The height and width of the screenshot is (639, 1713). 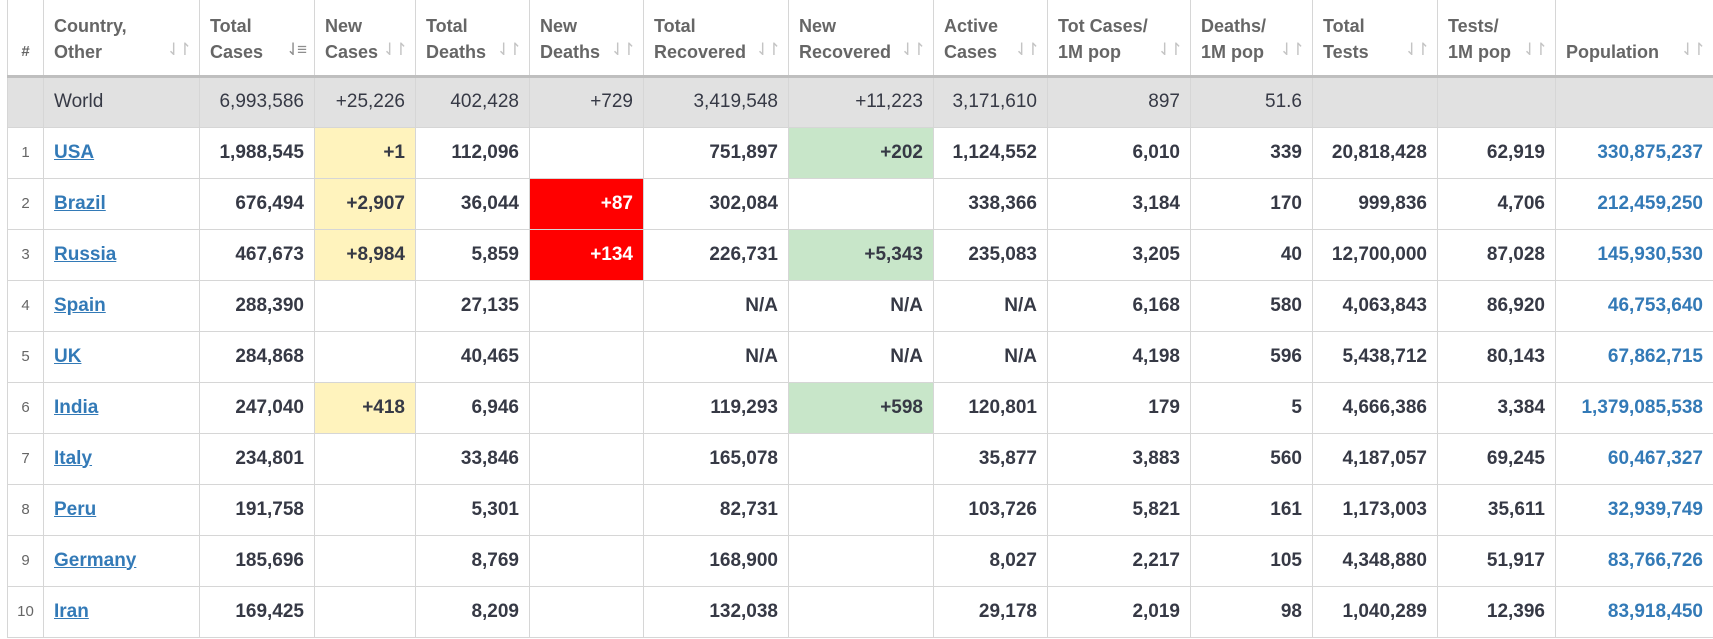 What do you see at coordinates (845, 51) in the screenshot?
I see `header-label: Recovered` at bounding box center [845, 51].